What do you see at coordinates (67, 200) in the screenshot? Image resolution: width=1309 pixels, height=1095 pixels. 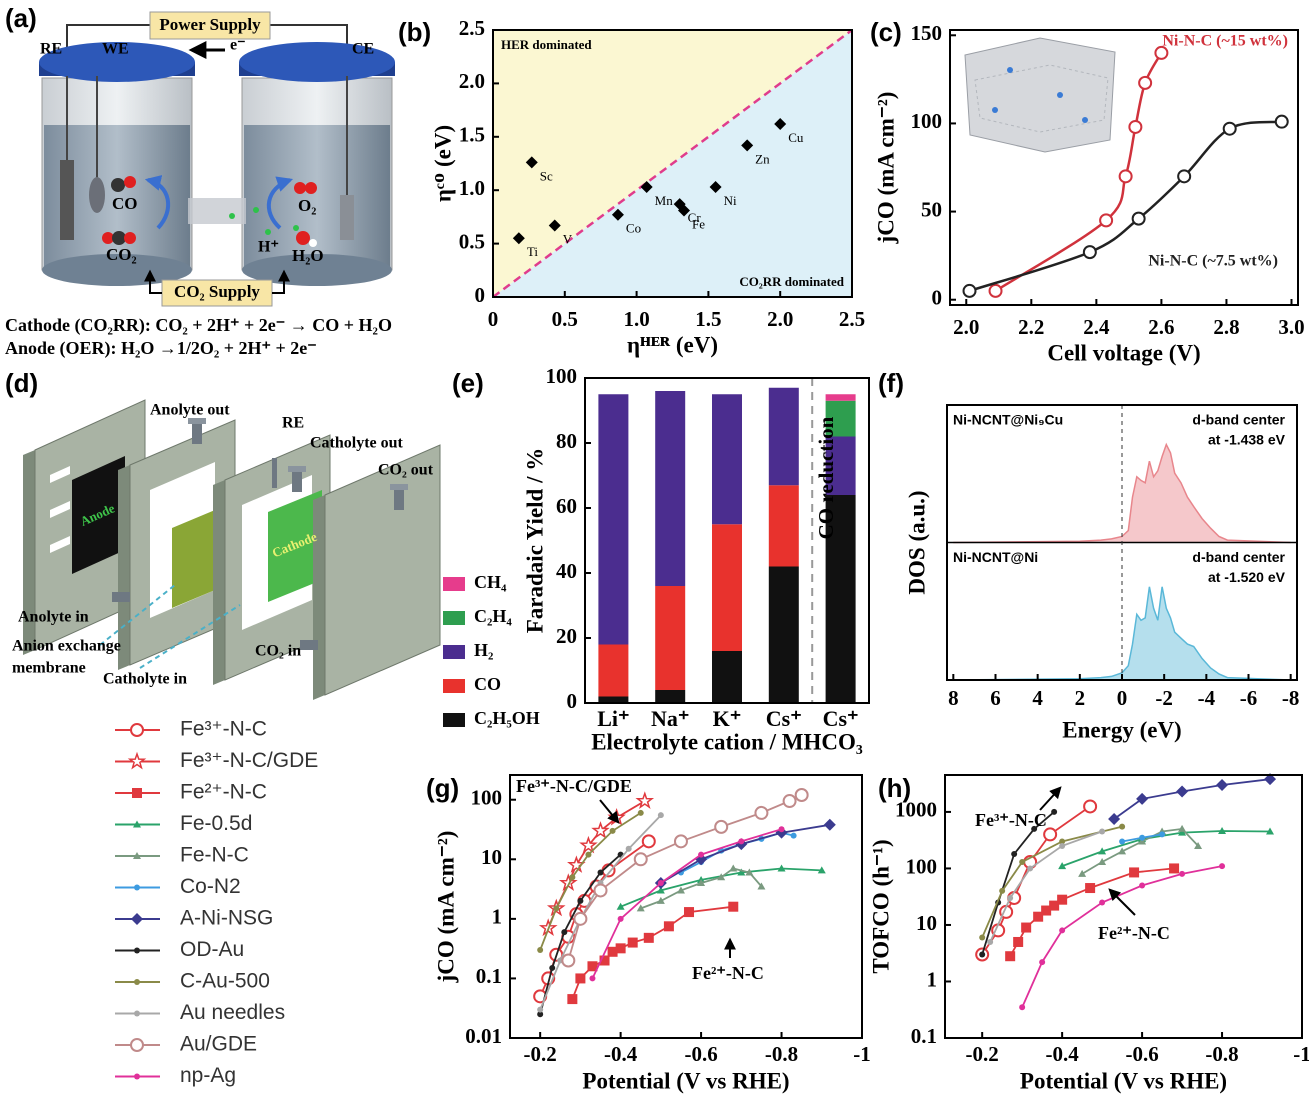 I see `reference-electrode` at bounding box center [67, 200].